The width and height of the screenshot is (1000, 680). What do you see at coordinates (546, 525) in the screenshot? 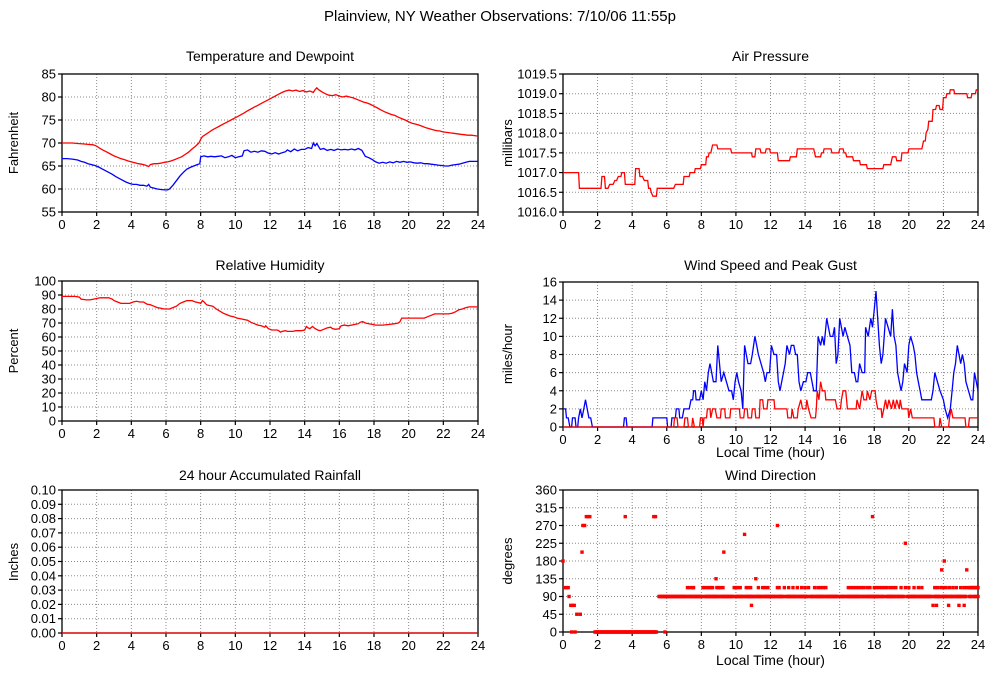
I see `svg-text: 270` at bounding box center [546, 525].